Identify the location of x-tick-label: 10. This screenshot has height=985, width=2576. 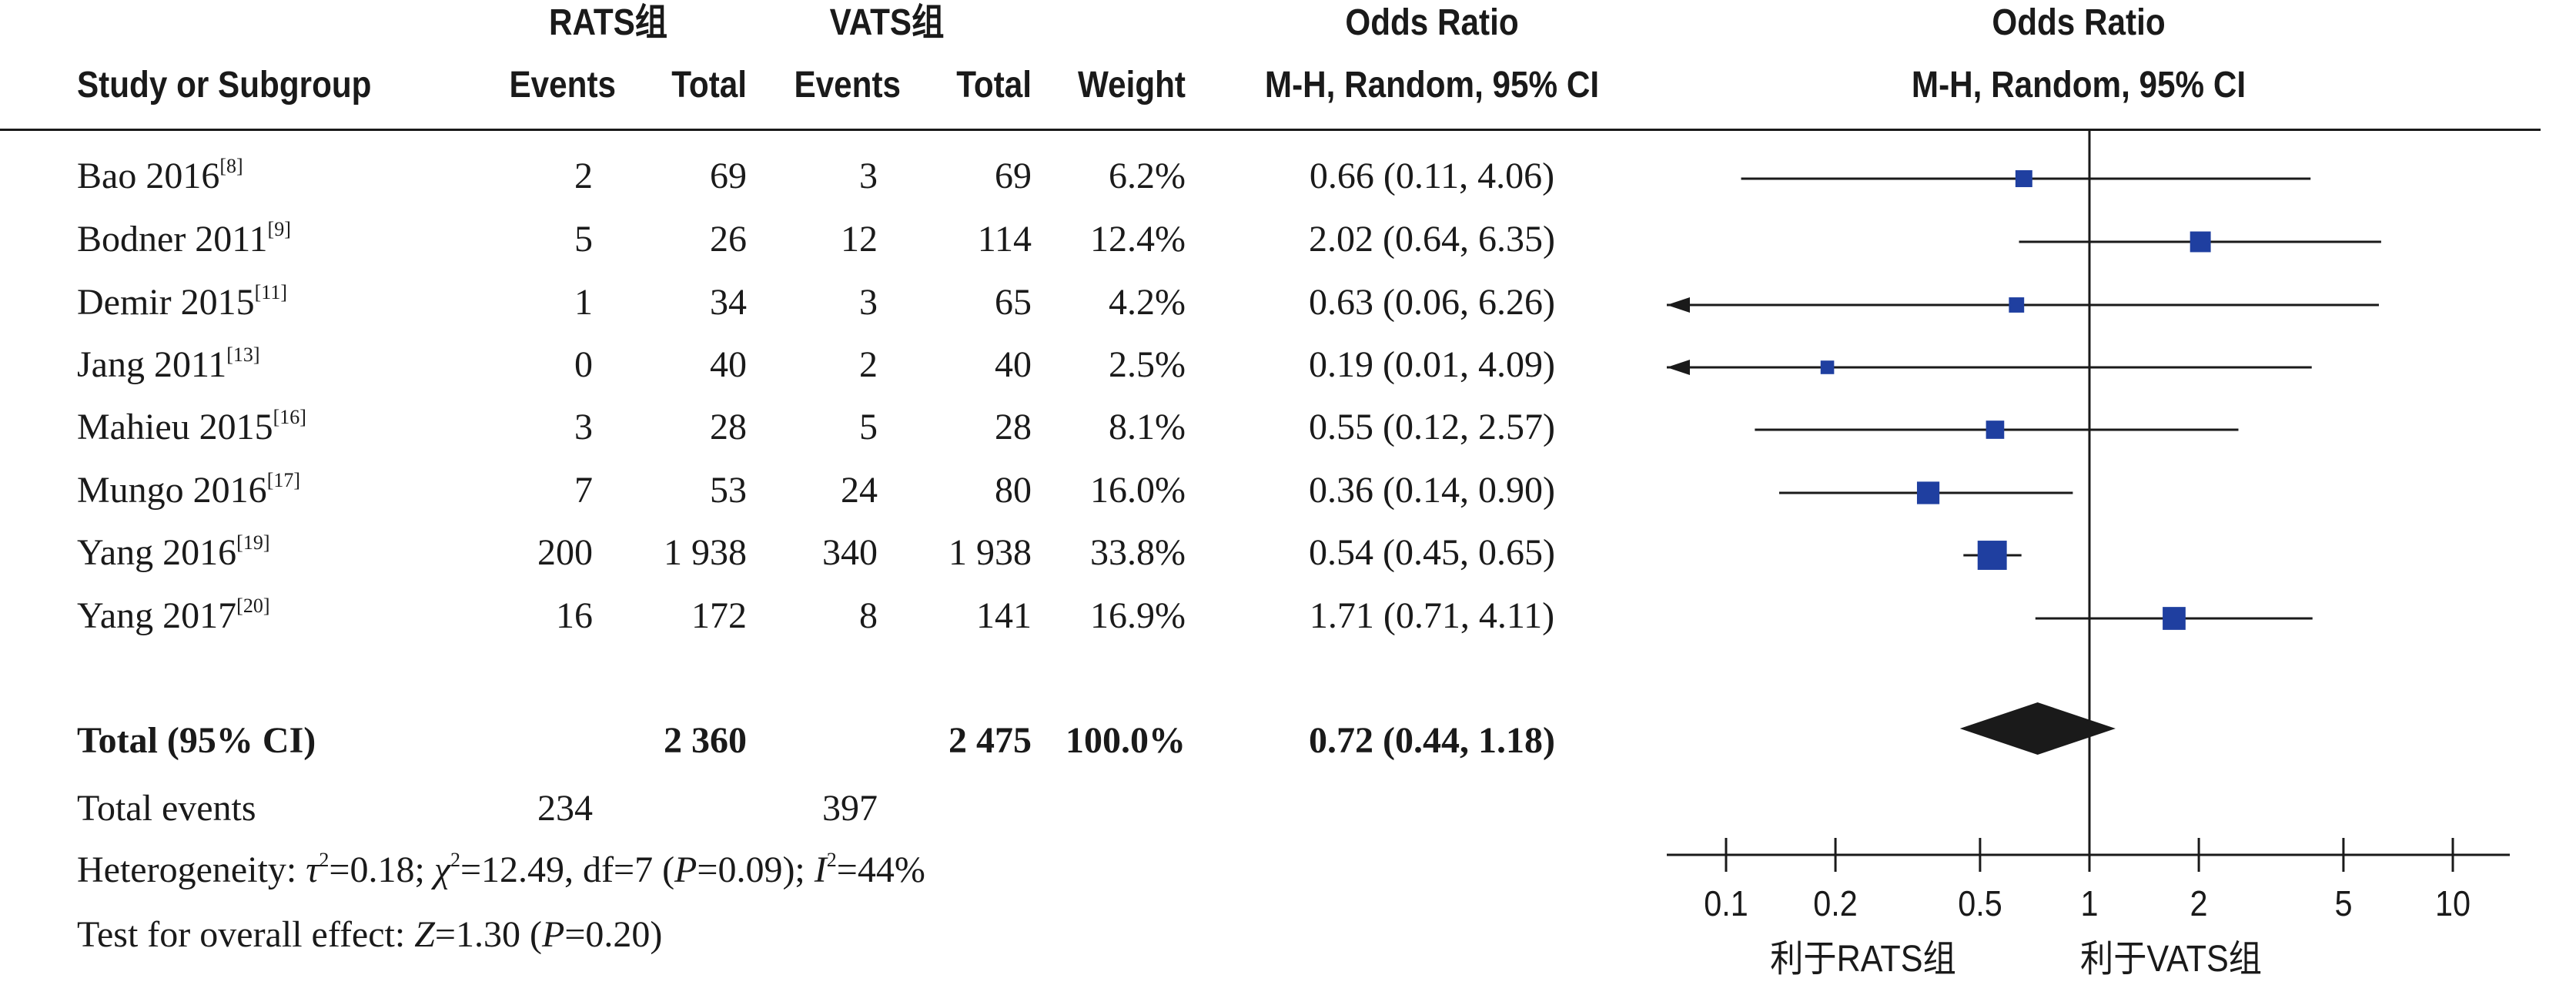
(2452, 903).